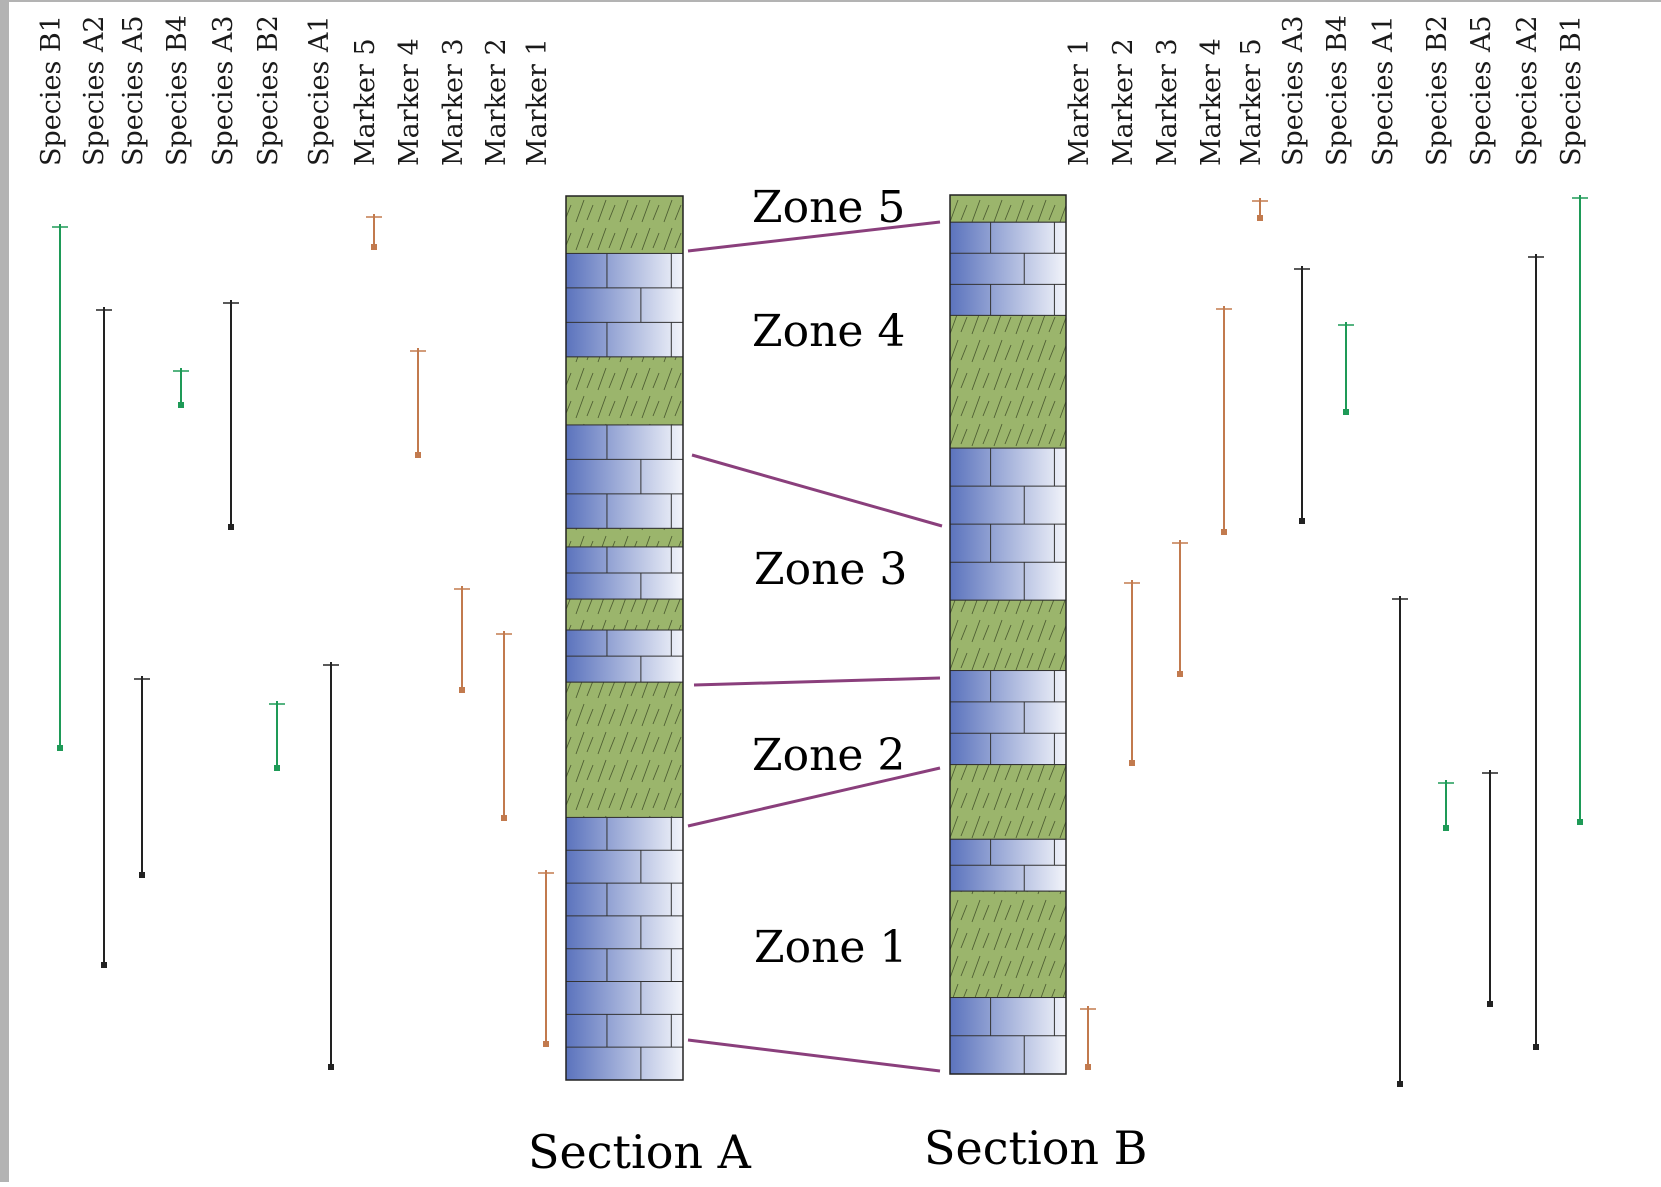 This screenshot has width=1661, height=1187. I want to click on right-column-label-3: Marker 3, so click(1167, 102).